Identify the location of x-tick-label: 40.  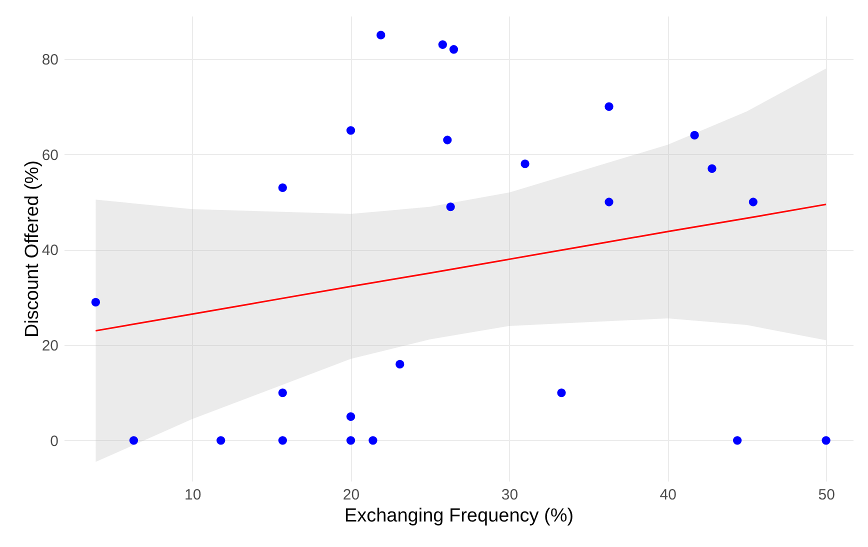
(668, 495).